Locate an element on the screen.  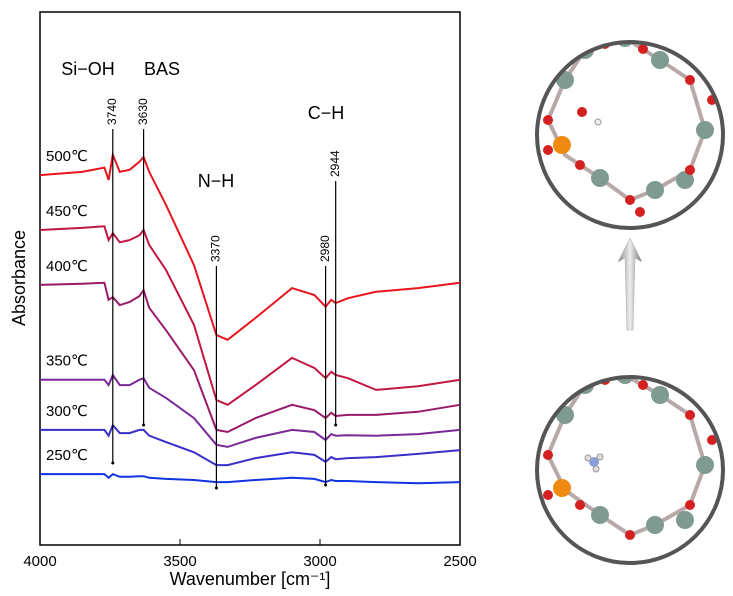
group-label: C−H is located at coordinates (326, 113).